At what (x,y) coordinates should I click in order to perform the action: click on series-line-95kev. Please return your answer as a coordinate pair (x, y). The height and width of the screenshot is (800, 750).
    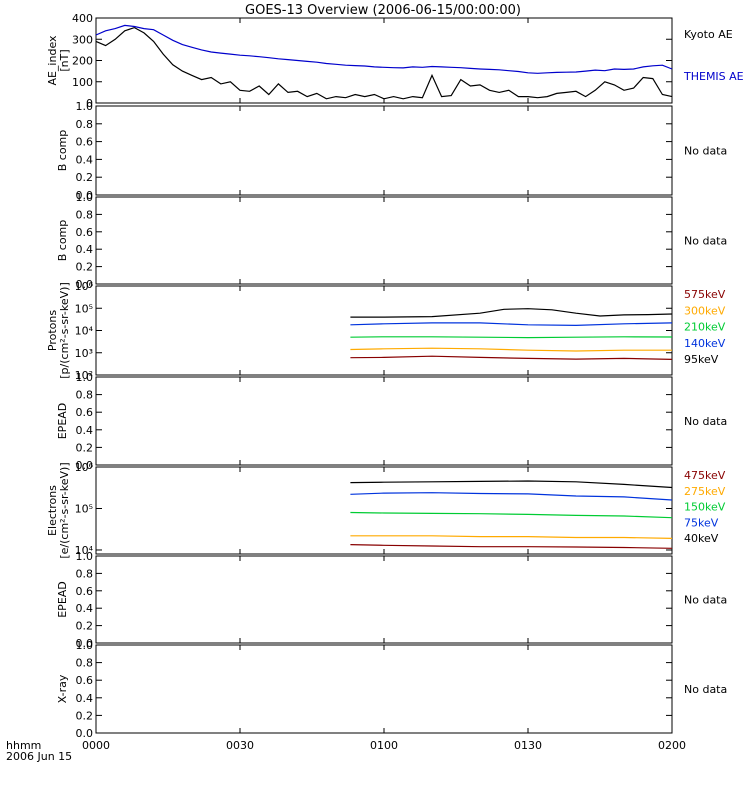
    Looking at the image, I should click on (511, 313).